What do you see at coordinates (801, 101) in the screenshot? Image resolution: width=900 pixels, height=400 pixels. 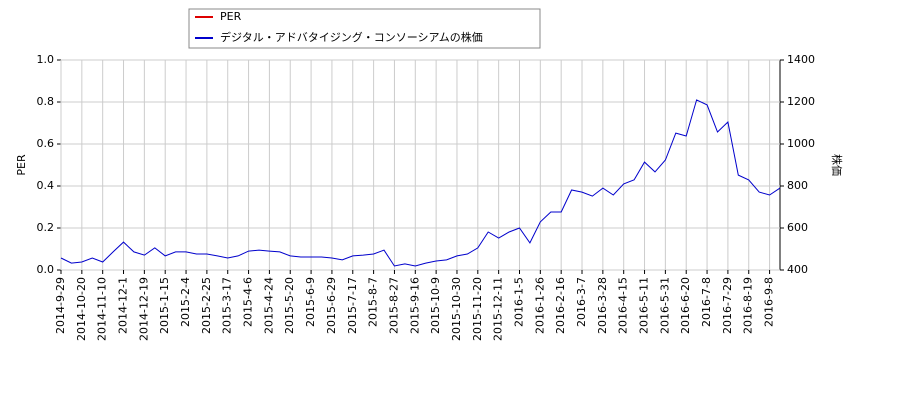 I see `y2-tick-label: 1200` at bounding box center [801, 101].